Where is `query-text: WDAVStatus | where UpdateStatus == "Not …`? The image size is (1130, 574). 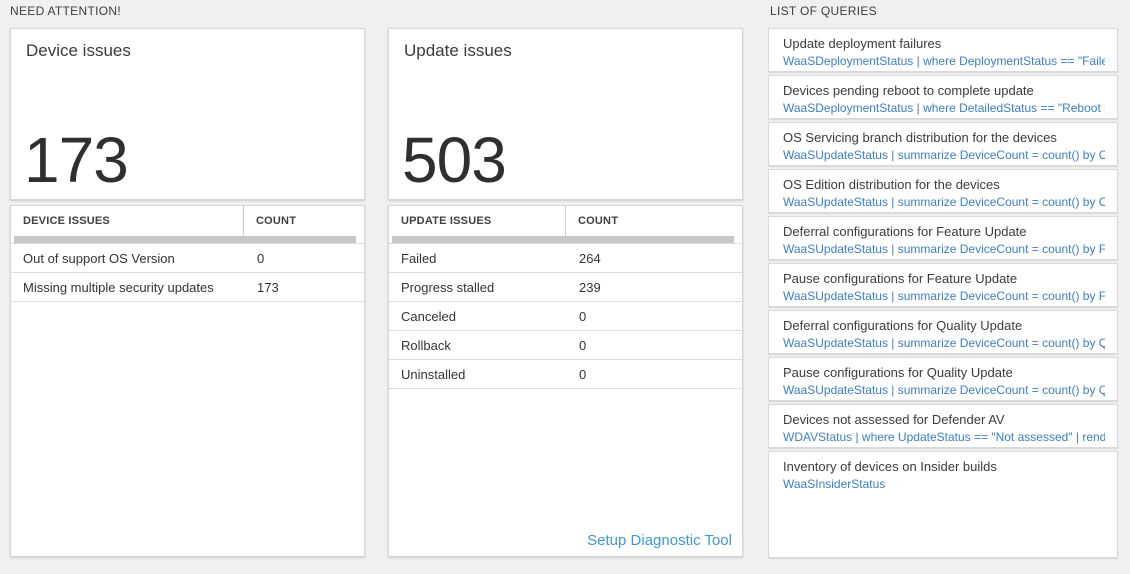 query-text: WDAVStatus | where UpdateStatus == "Not … is located at coordinates (944, 437).